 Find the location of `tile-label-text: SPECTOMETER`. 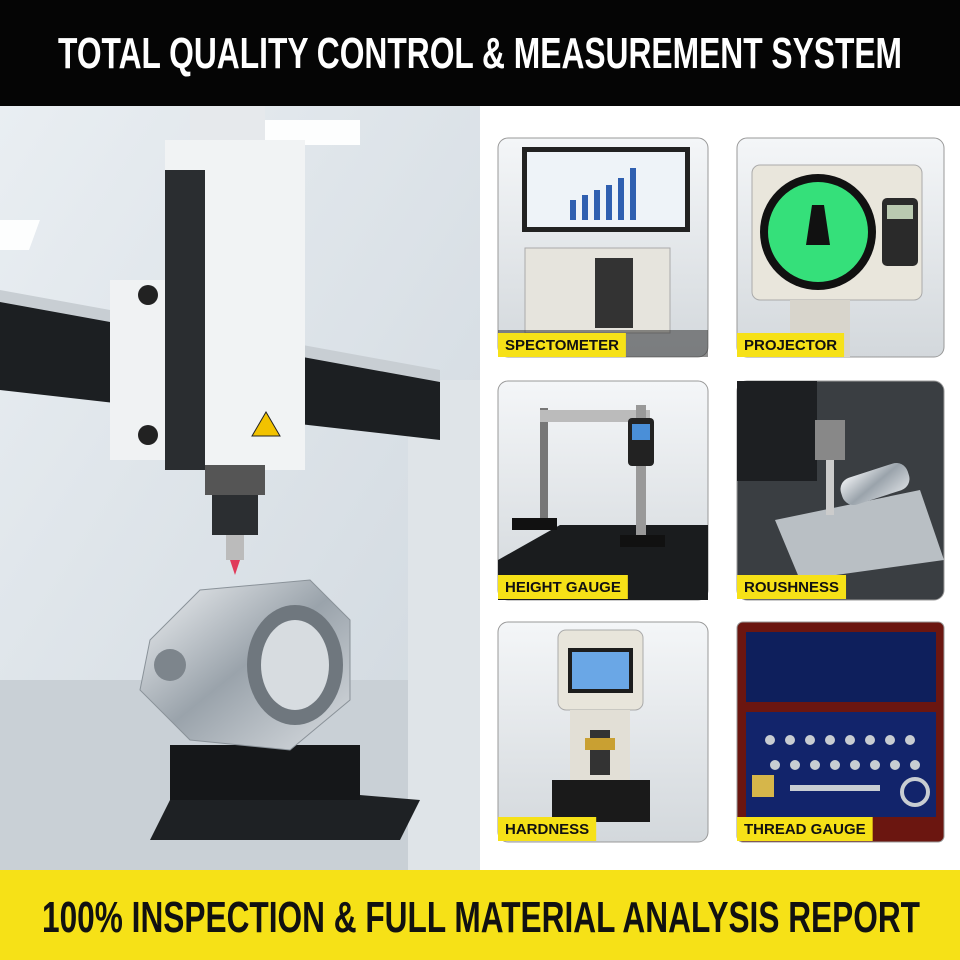

tile-label-text: SPECTOMETER is located at coordinates (562, 345).